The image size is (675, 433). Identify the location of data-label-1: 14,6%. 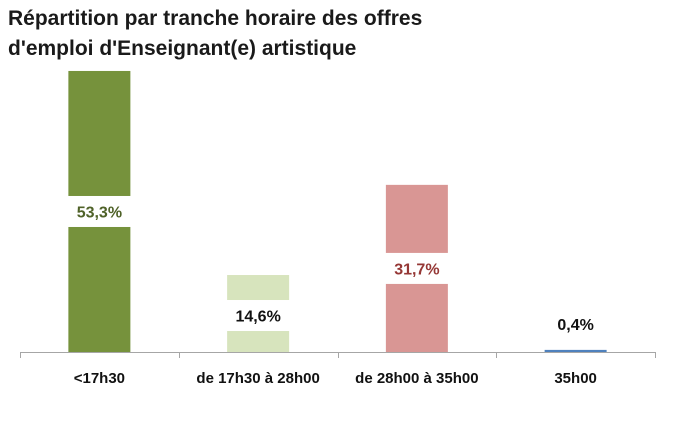
(257, 317).